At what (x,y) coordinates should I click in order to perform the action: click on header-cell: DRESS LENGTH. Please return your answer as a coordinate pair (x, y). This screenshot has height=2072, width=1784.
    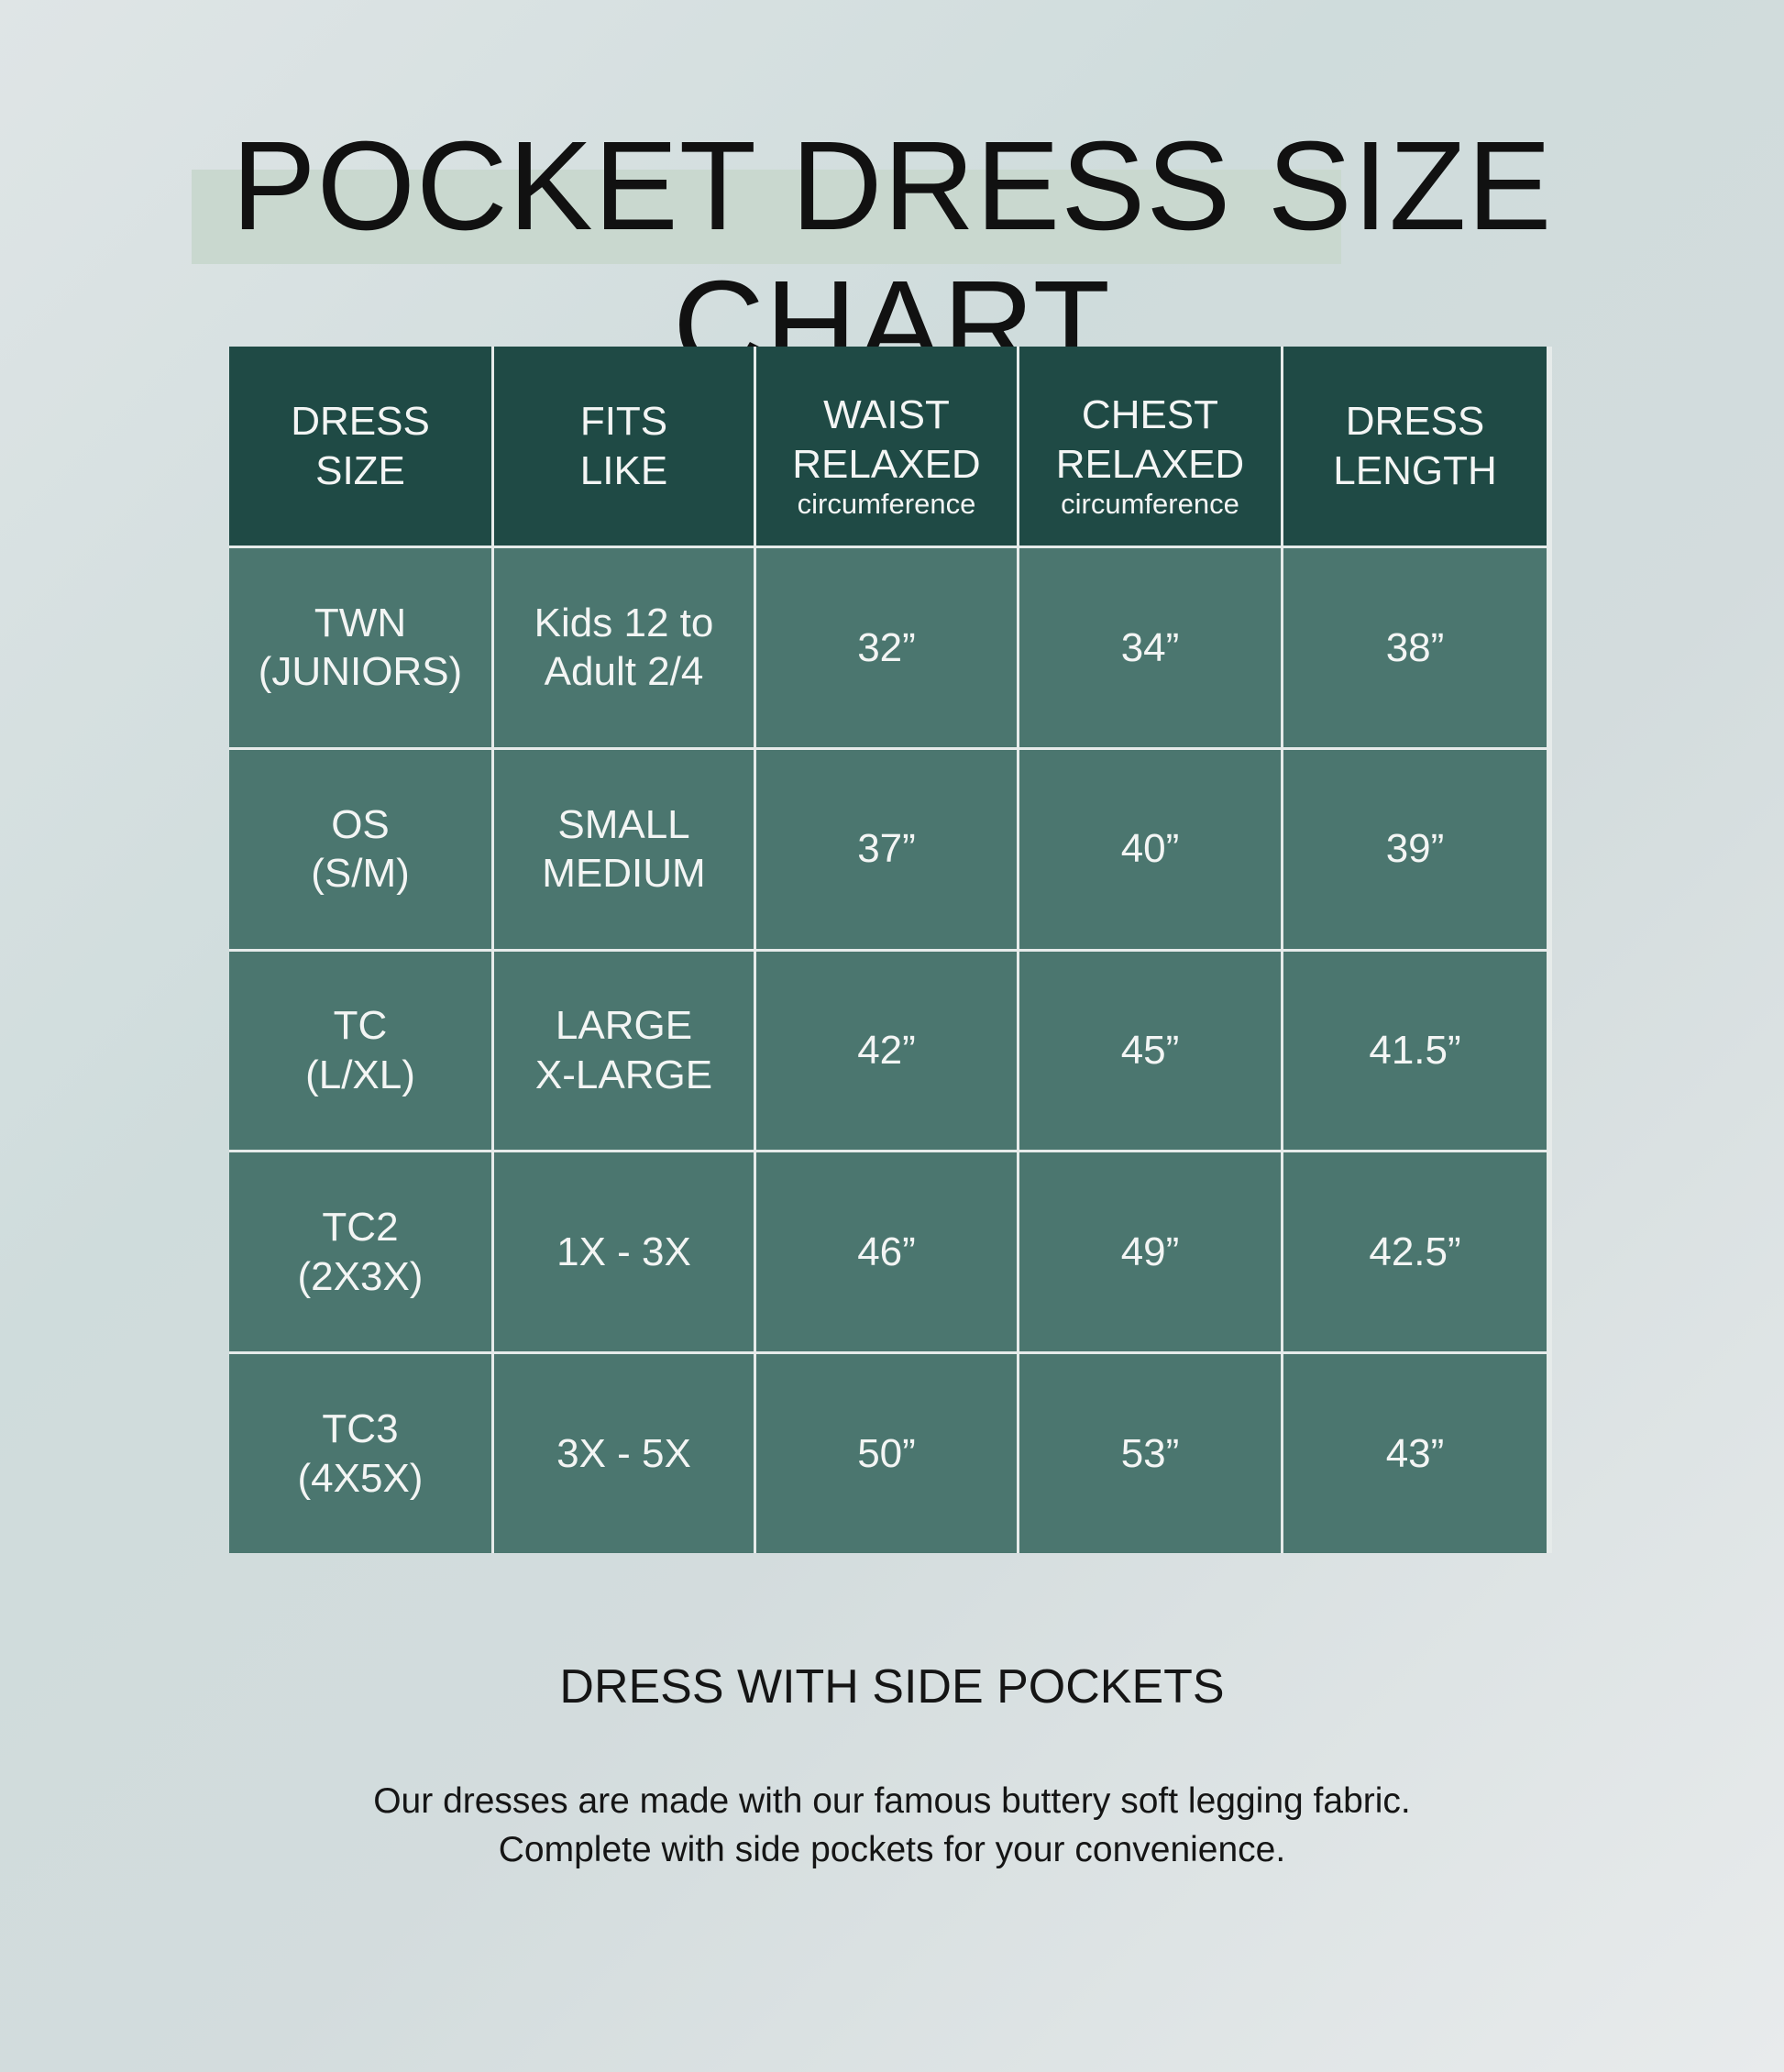
    Looking at the image, I should click on (1415, 446).